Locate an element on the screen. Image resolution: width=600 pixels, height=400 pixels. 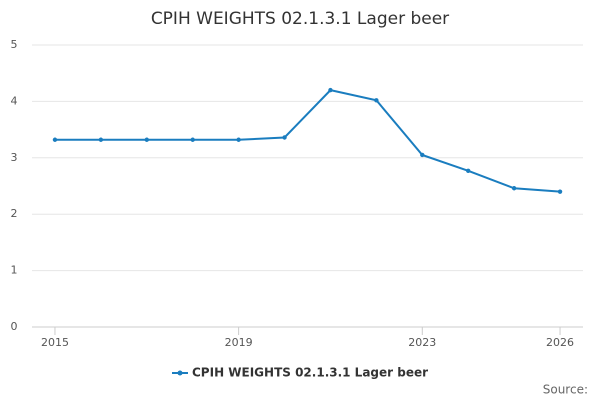
x-tick-label: 2023 is located at coordinates (422, 342).